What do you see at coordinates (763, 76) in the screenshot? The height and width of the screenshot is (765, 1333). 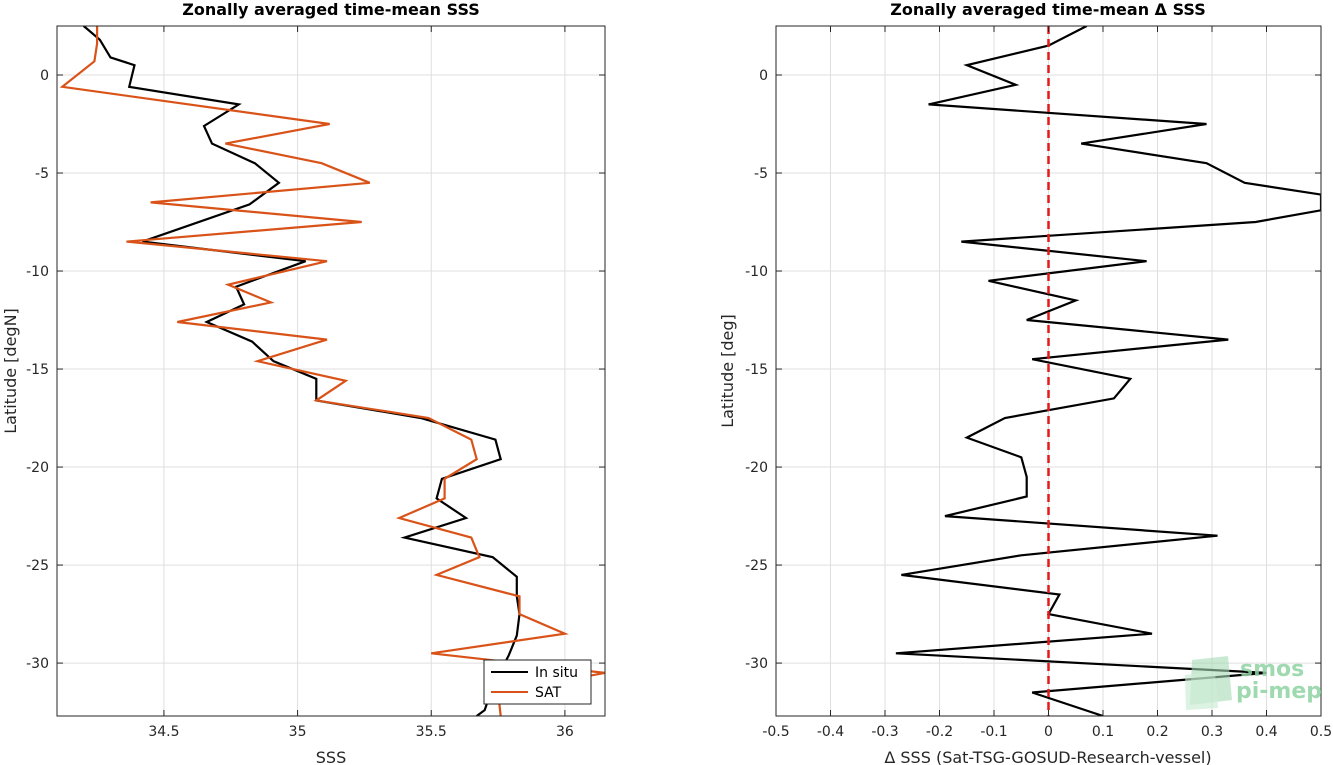 I see `right-y-tick-label: 0` at bounding box center [763, 76].